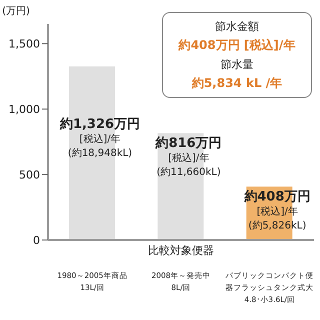  Describe the element at coordinates (99, 138) in the screenshot. I see `data-label: 約1,326万円 [税込]/年 (約18,948kL)` at that location.